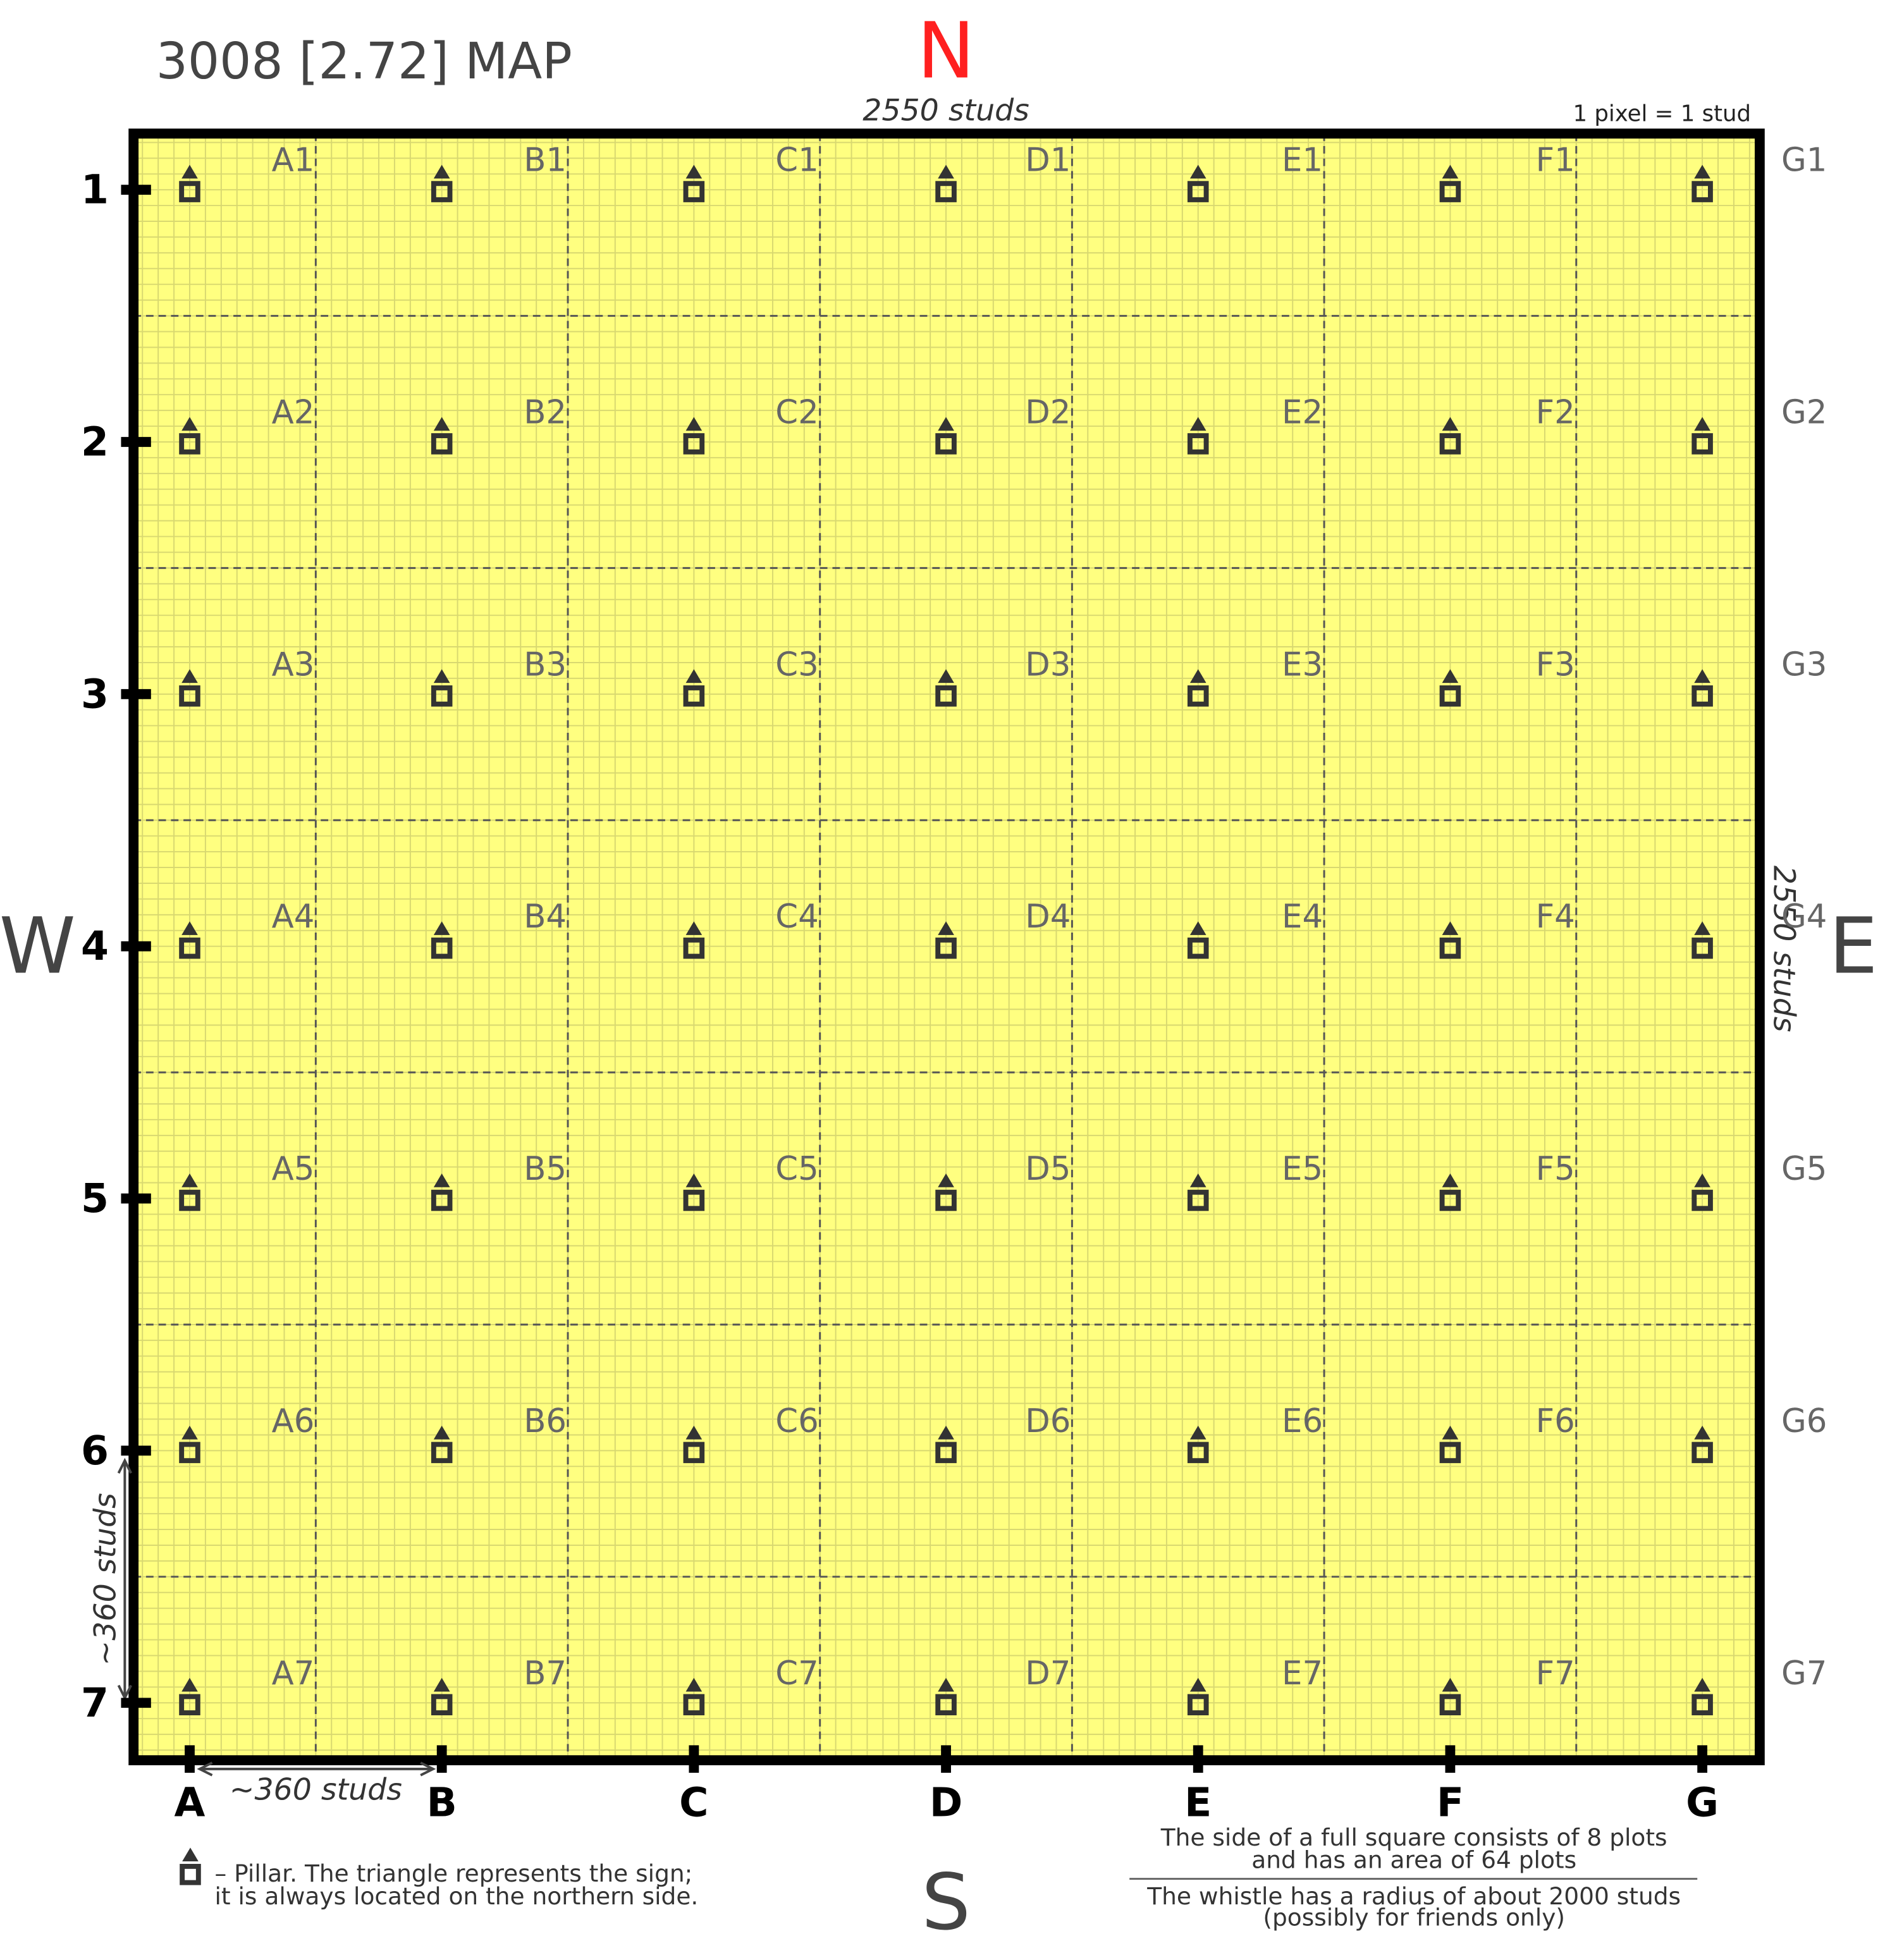  I want to click on row-label: 1, so click(95, 189).